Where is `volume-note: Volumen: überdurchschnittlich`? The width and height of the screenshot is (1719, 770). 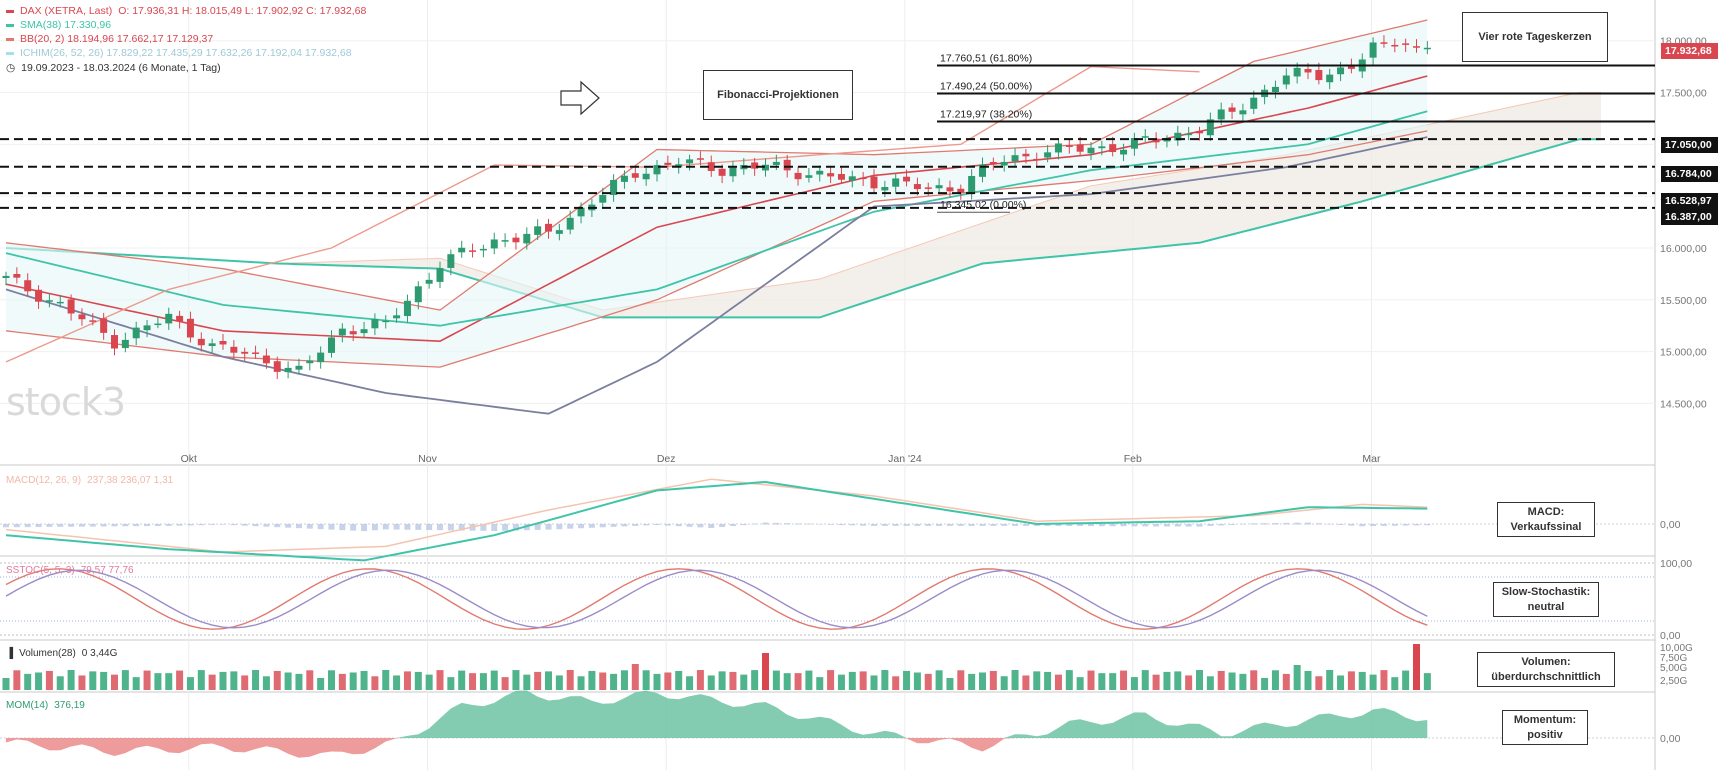 volume-note: Volumen: überdurchschnittlich is located at coordinates (1546, 669).